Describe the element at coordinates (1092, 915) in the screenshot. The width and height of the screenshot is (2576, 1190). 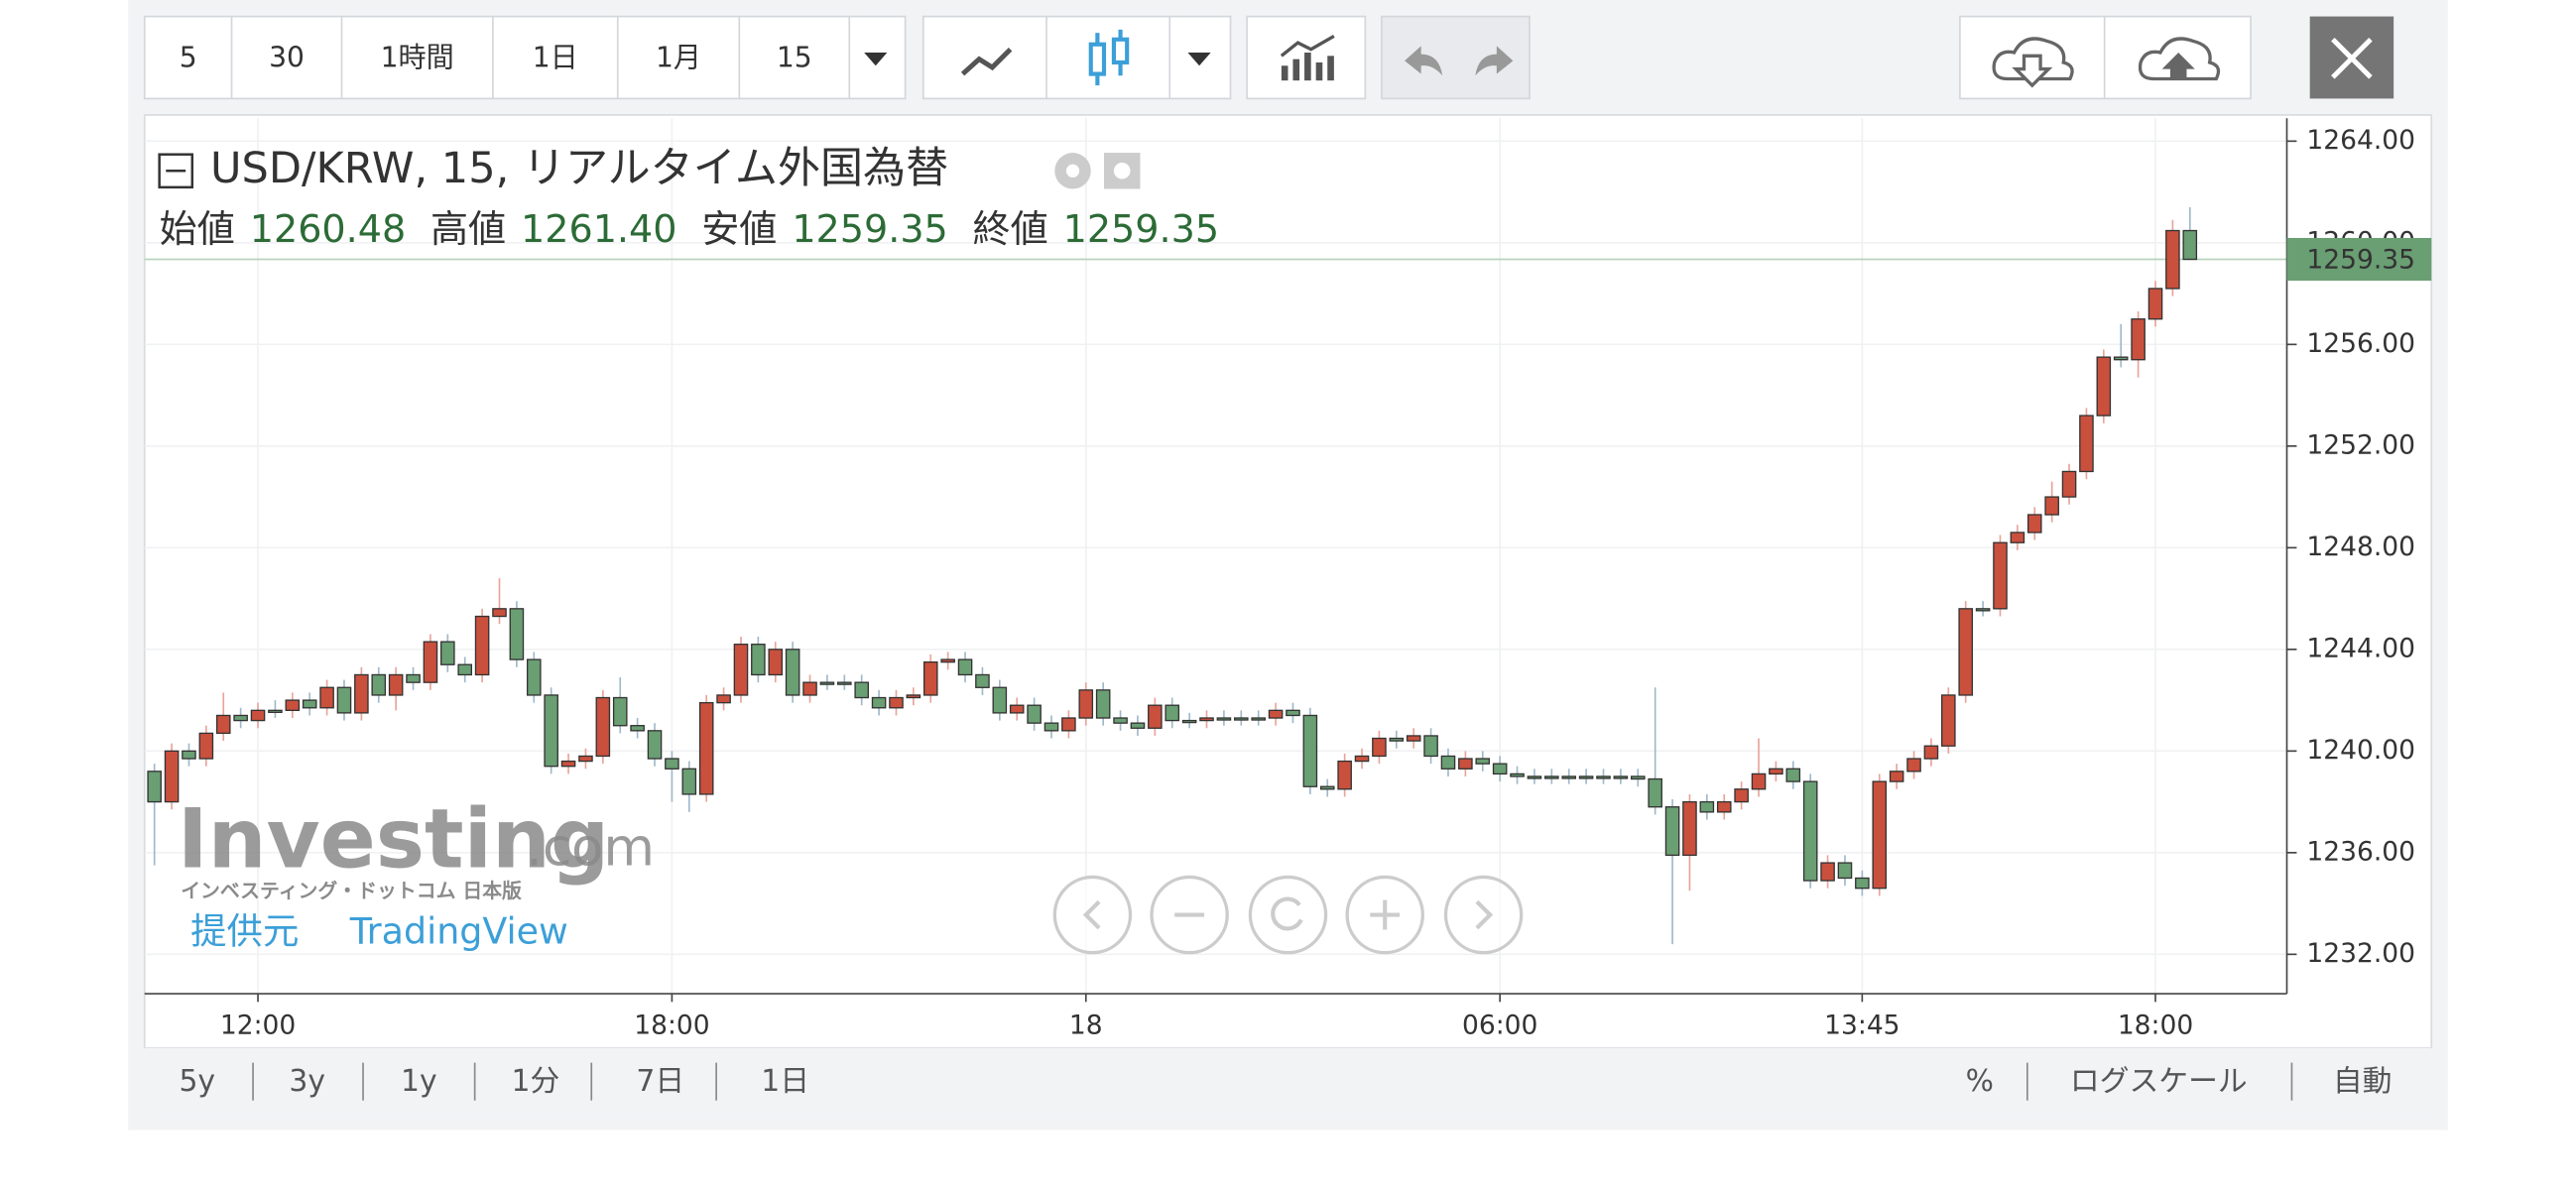
I see `scroll-left-button` at that location.